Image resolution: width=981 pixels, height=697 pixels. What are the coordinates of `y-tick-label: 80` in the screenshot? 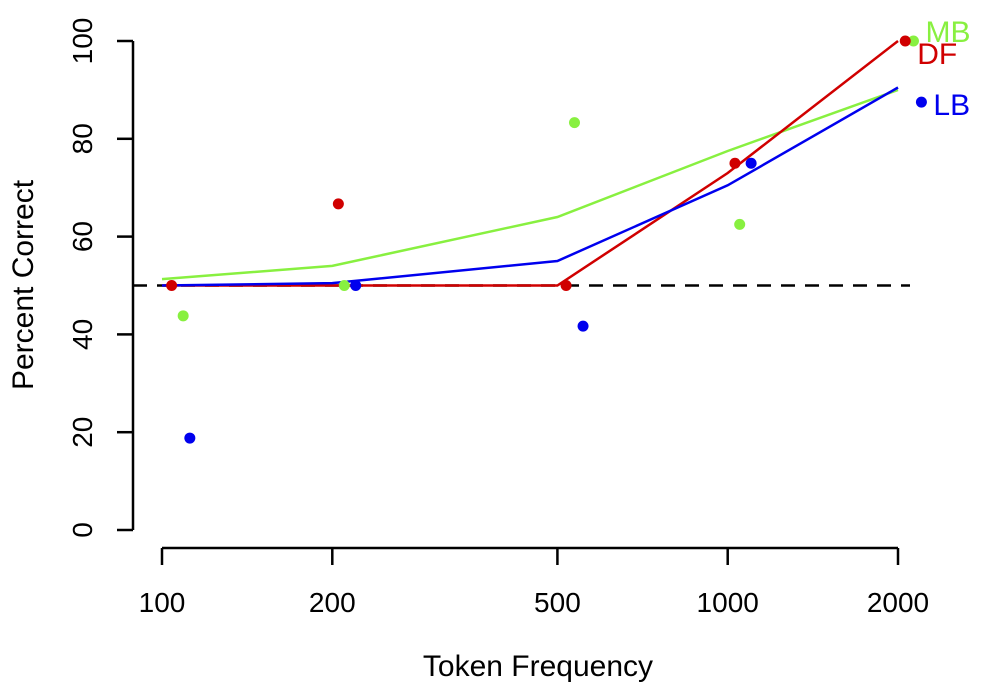 It's located at (82, 138).